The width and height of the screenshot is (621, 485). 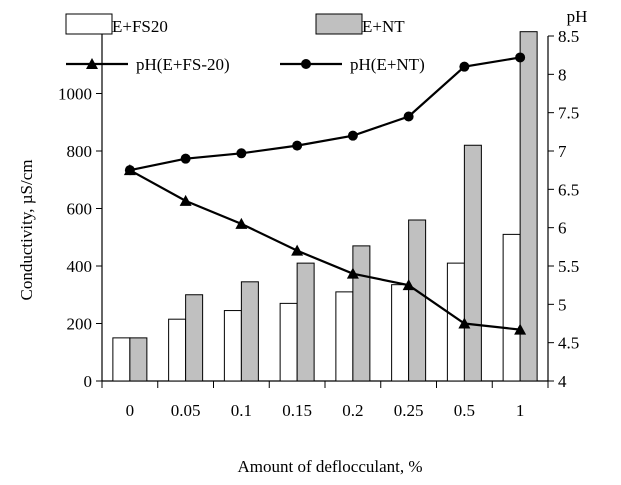 I want to click on y-tick-label: 1000, so click(x=75, y=94).